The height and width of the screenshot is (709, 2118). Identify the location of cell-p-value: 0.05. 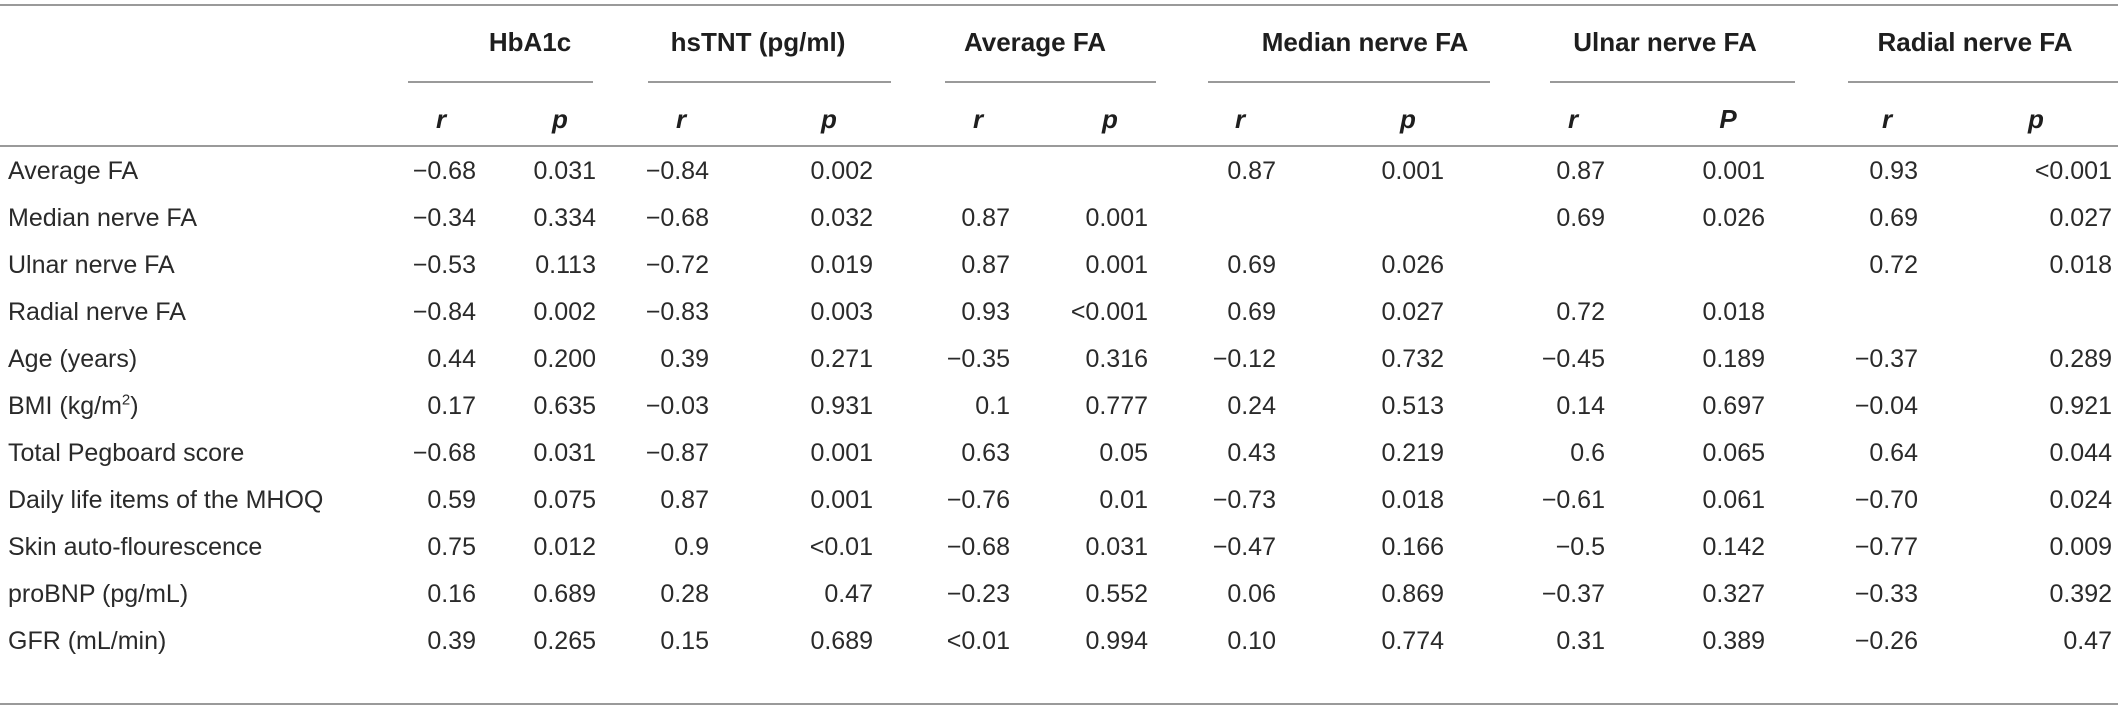
(1123, 453).